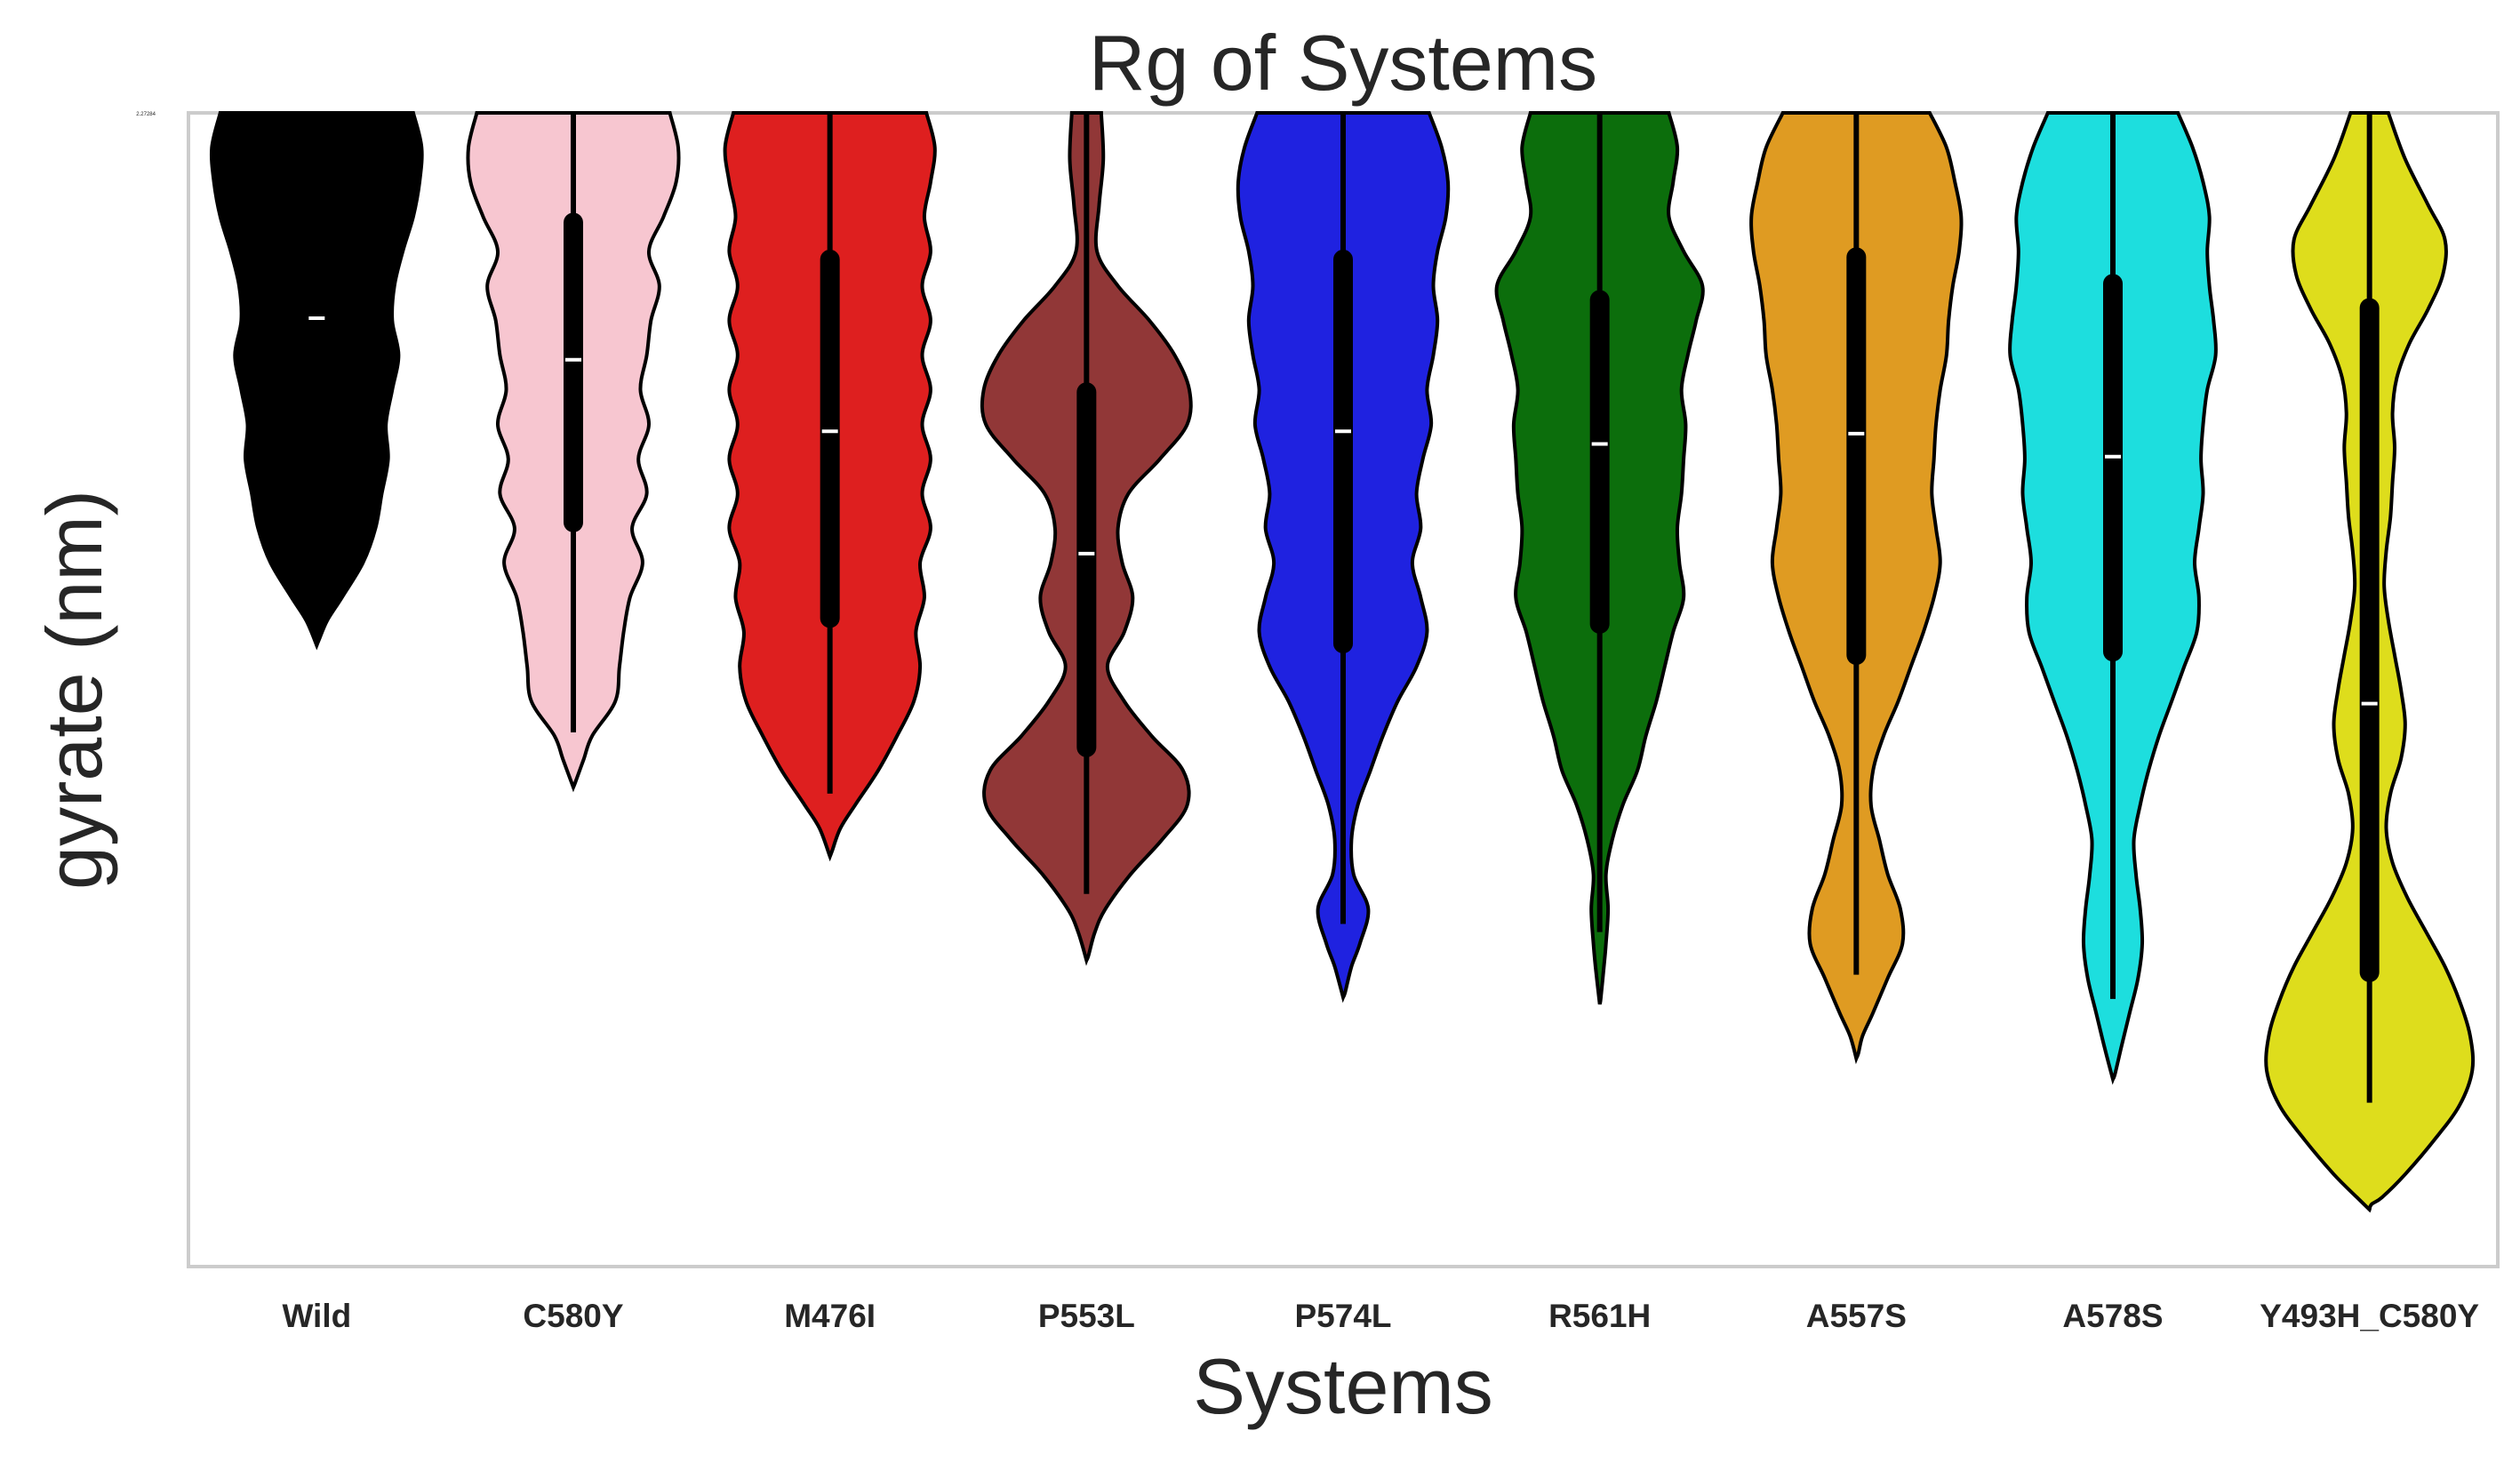 Image resolution: width=2520 pixels, height=1463 pixels. What do you see at coordinates (146, 114) in the screenshot?
I see `y-tick-label: 2.27284` at bounding box center [146, 114].